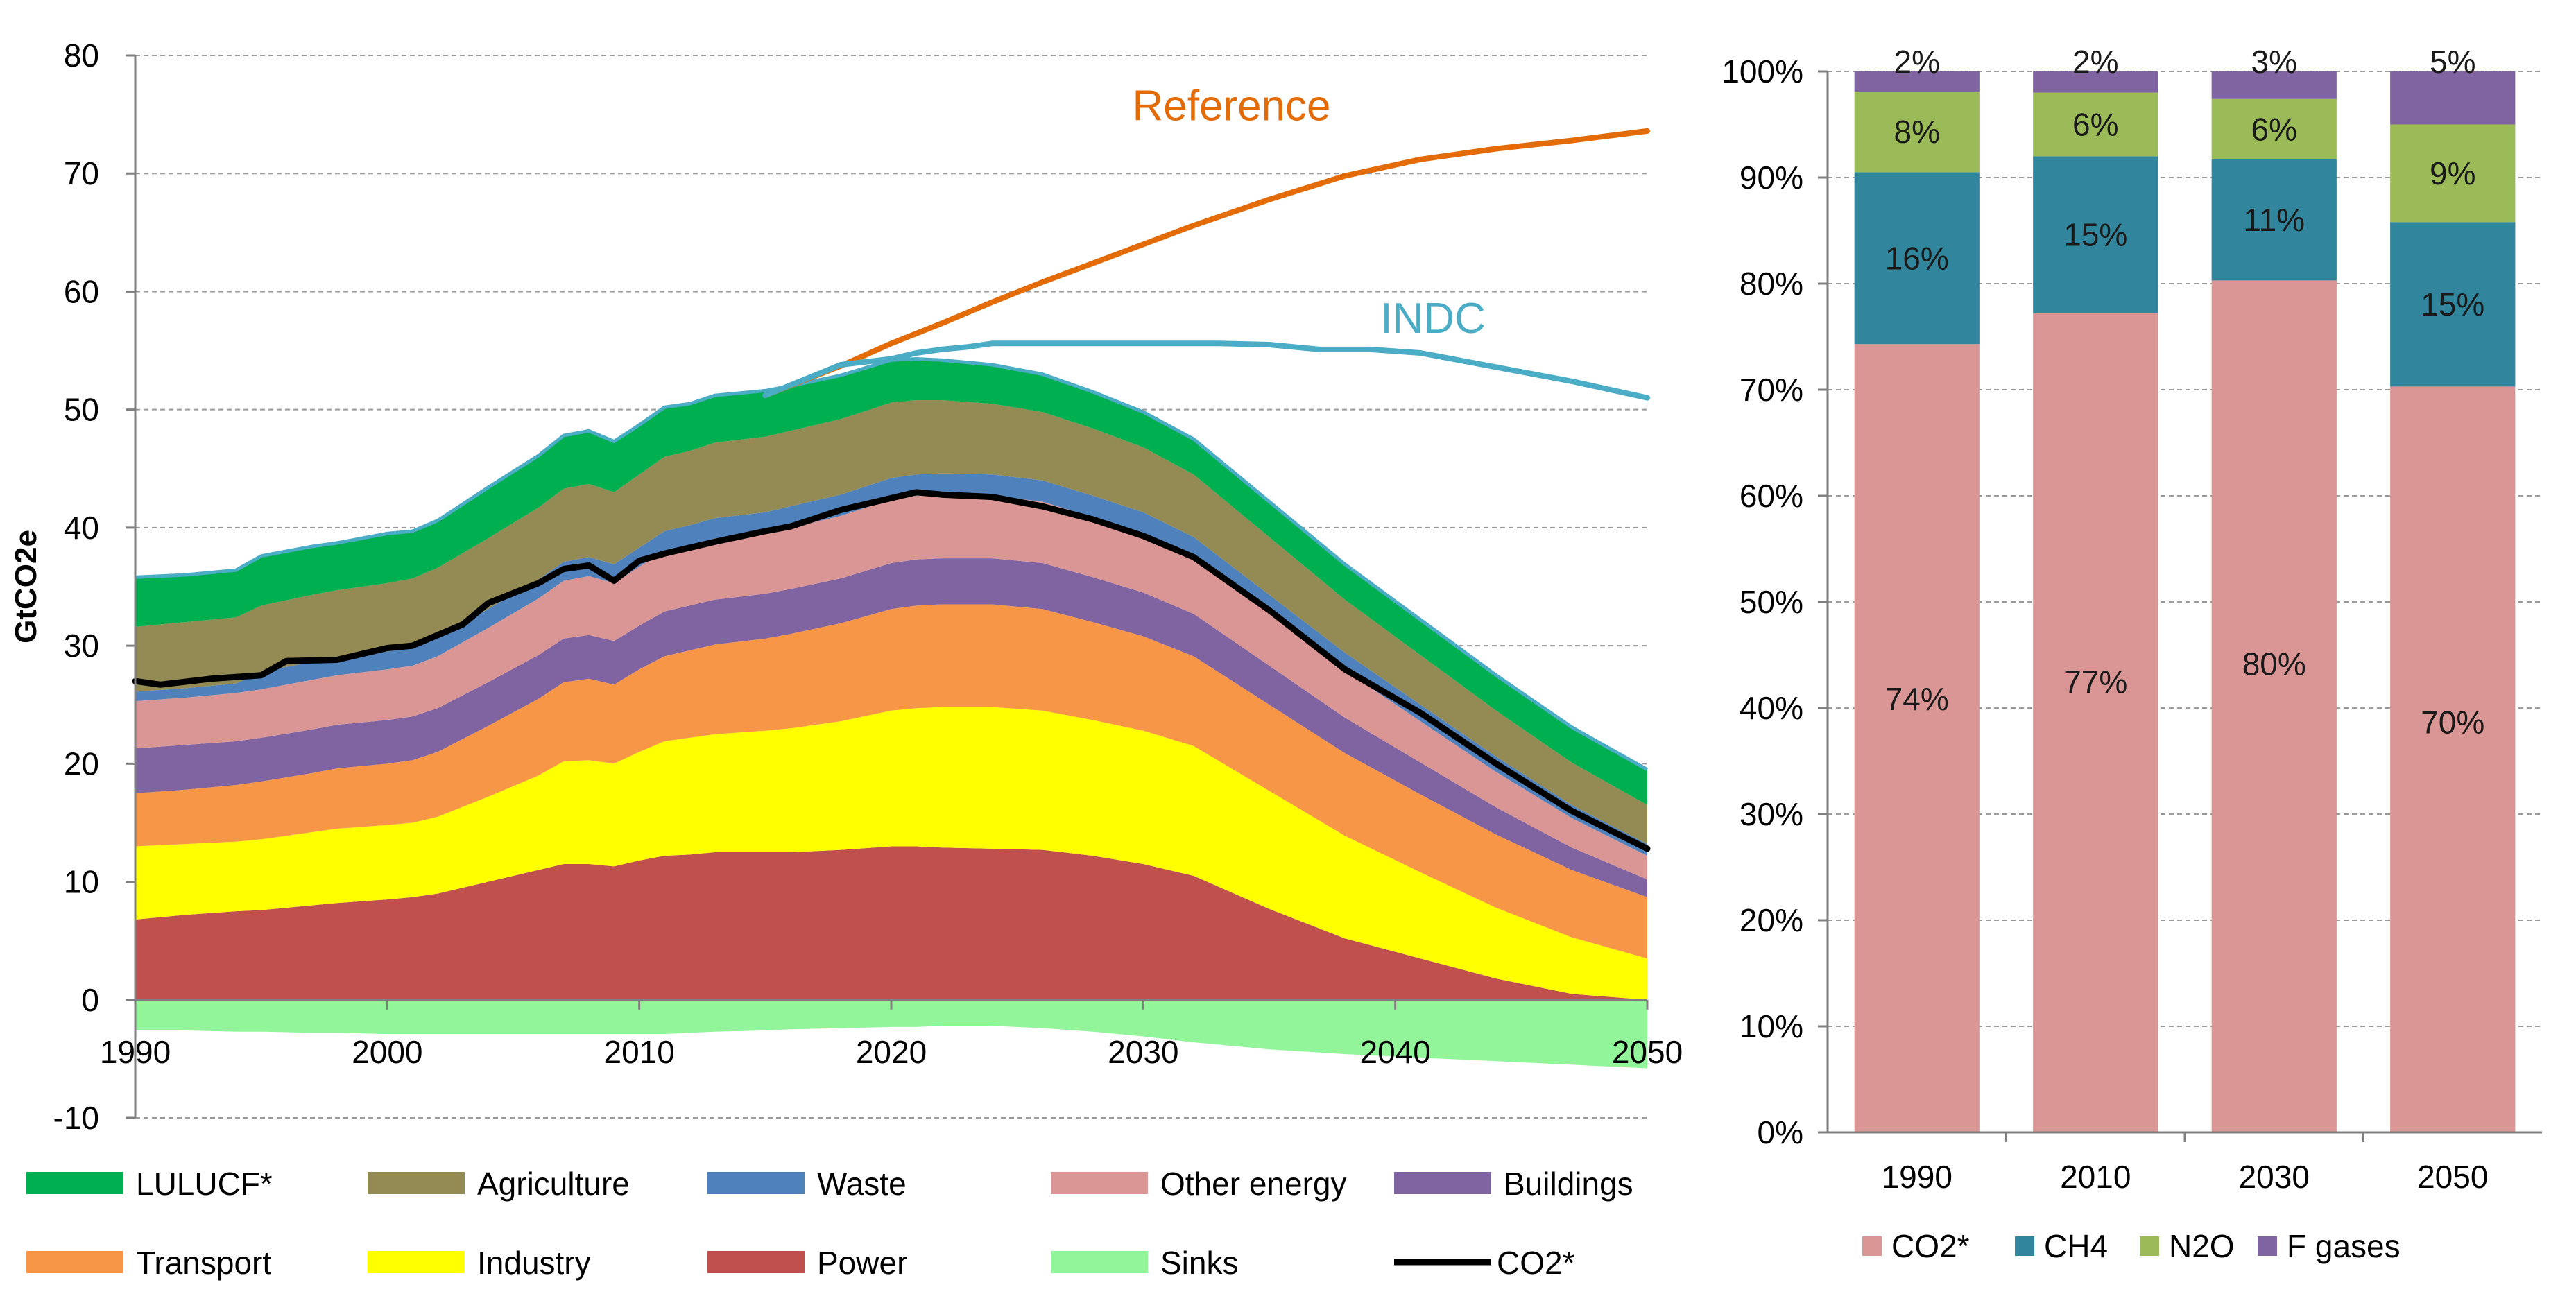  I want to click on area-industry, so click(891, 853).